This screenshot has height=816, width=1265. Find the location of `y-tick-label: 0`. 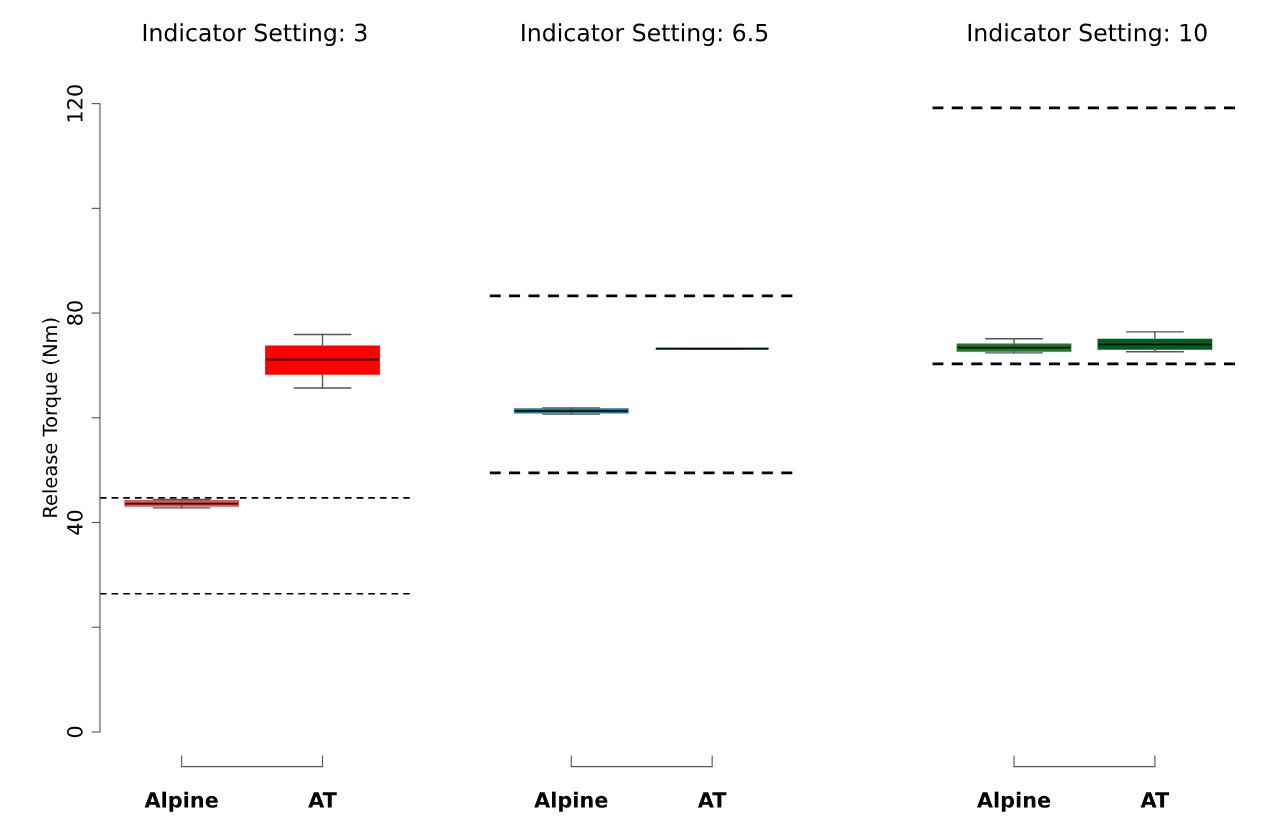

y-tick-label: 0 is located at coordinates (74, 732).